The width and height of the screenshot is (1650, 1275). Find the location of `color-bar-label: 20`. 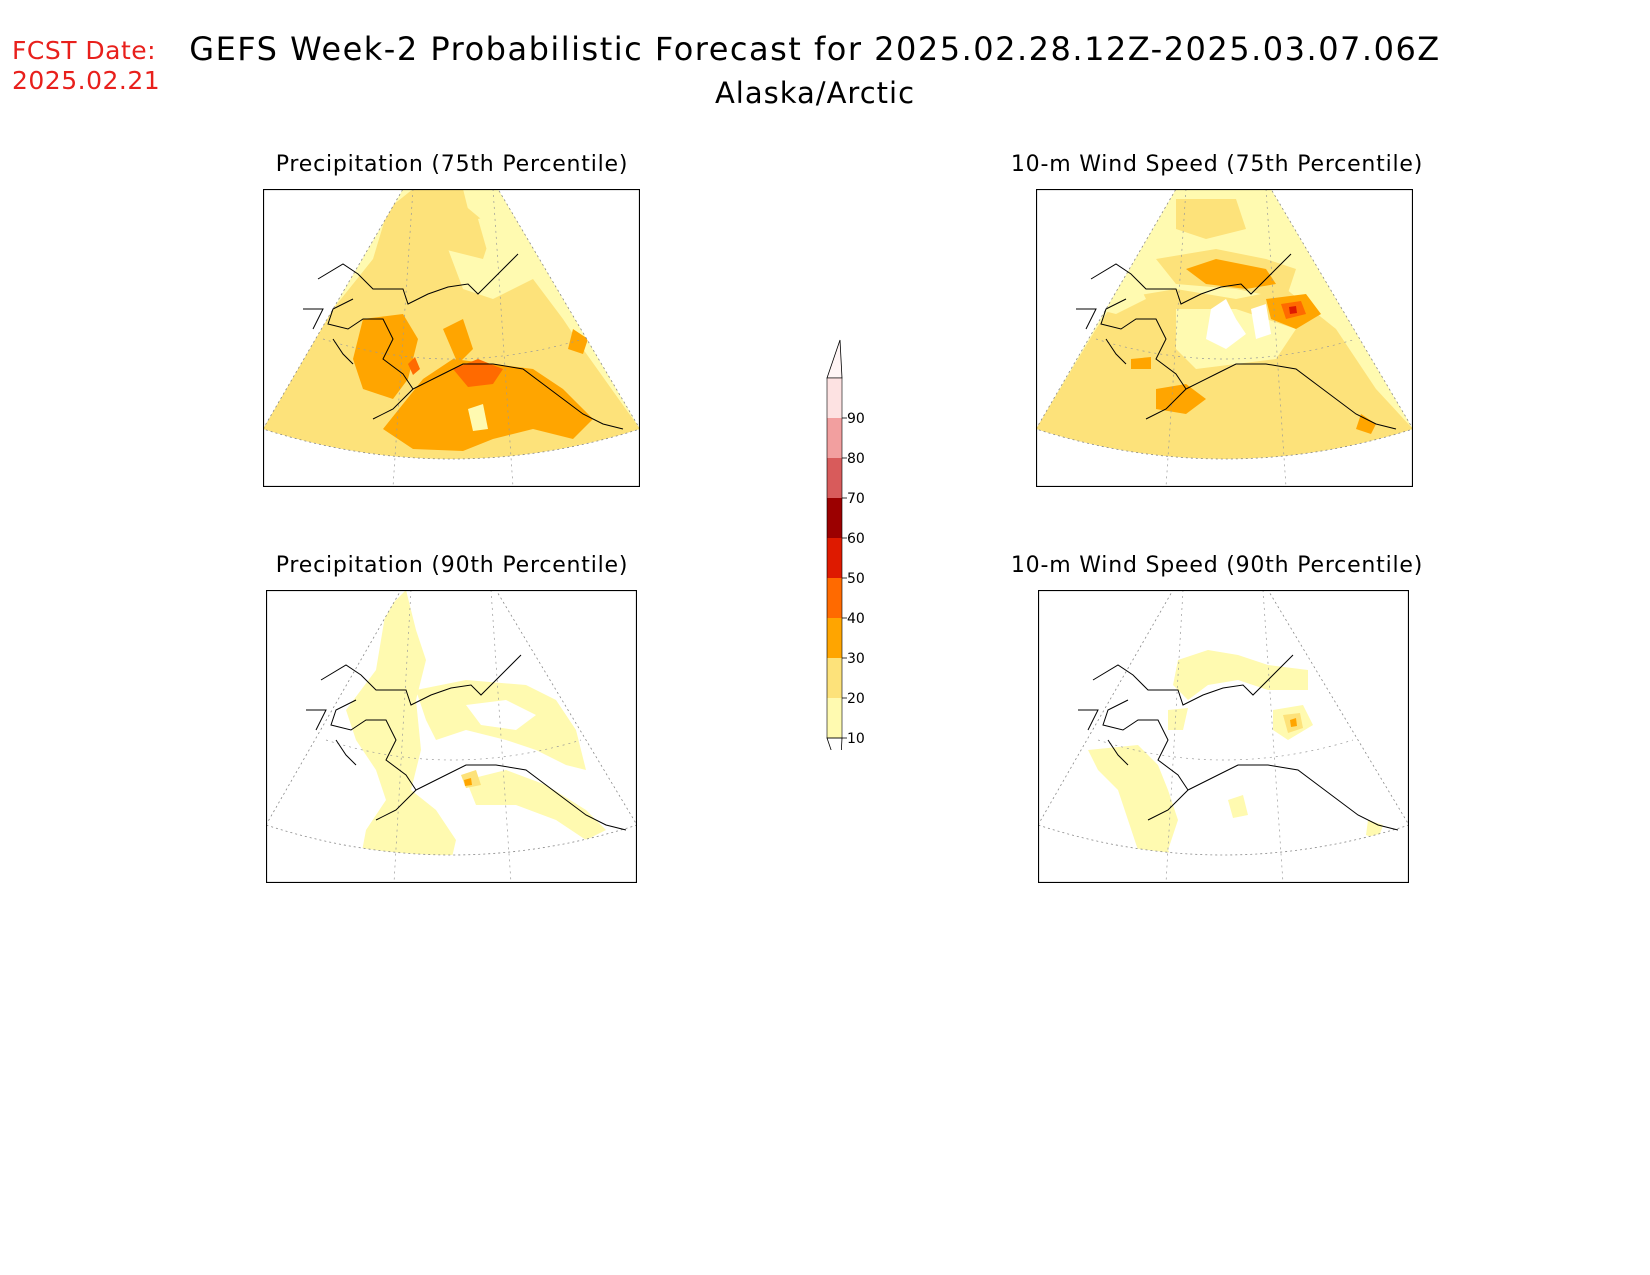

color-bar-label: 20 is located at coordinates (856, 699).